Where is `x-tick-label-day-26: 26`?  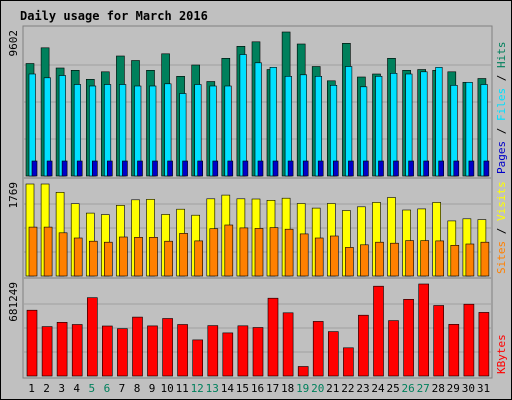
x-tick-label-day-26: 26 is located at coordinates (407, 388).